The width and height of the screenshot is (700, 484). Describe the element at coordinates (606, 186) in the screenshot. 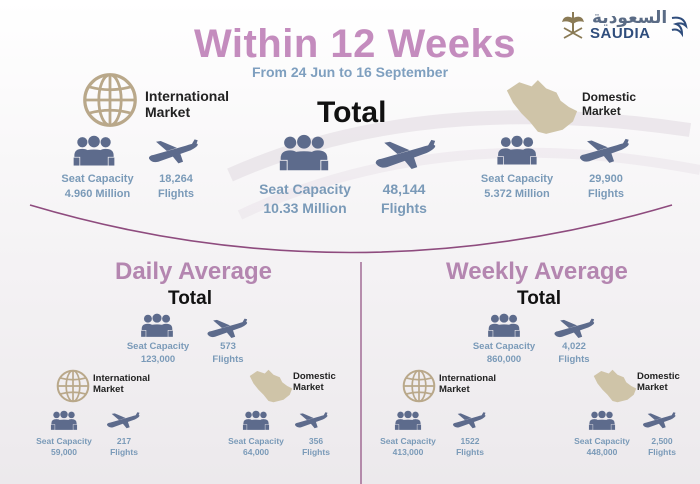

I see `domestic-flights: 29,900 Flights` at that location.